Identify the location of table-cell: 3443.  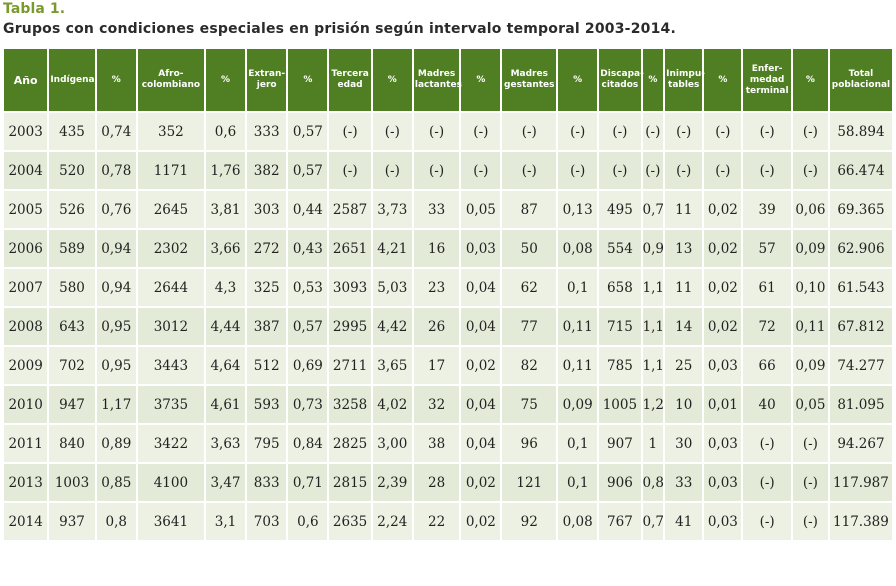
(170, 365).